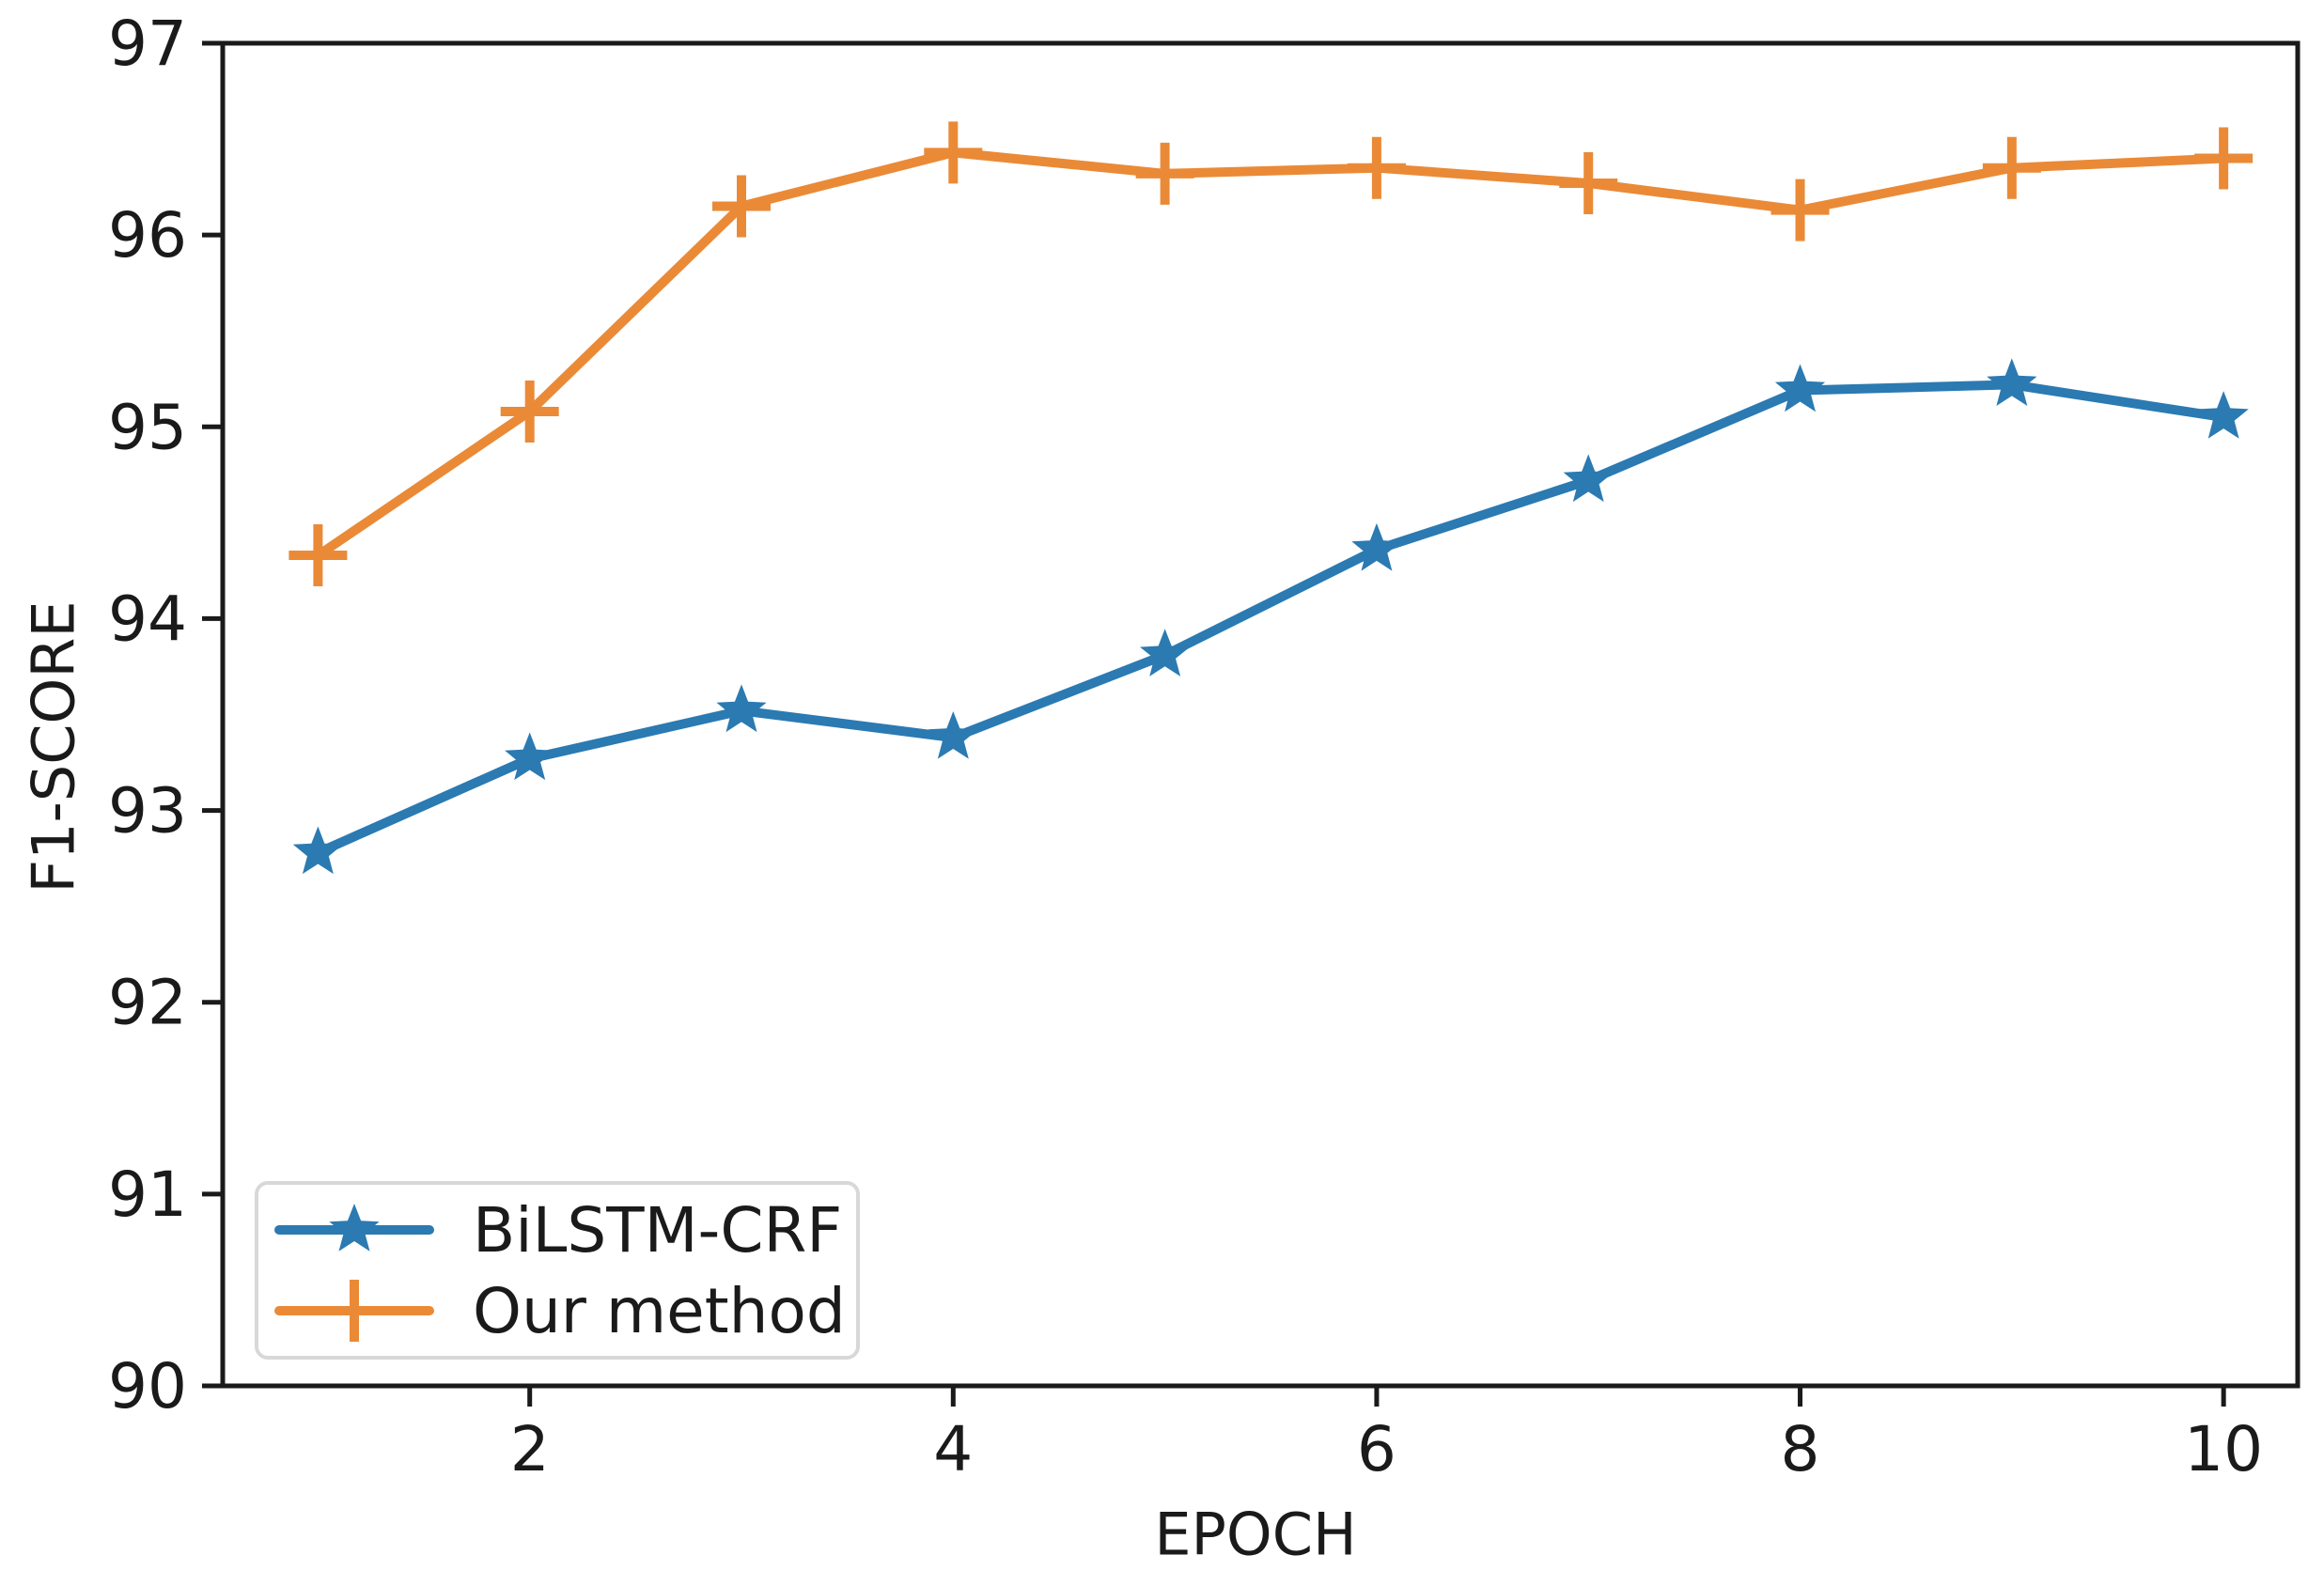 The width and height of the screenshot is (2324, 1586). What do you see at coordinates (354, 1228) in the screenshot?
I see `legend-line-star-sample` at bounding box center [354, 1228].